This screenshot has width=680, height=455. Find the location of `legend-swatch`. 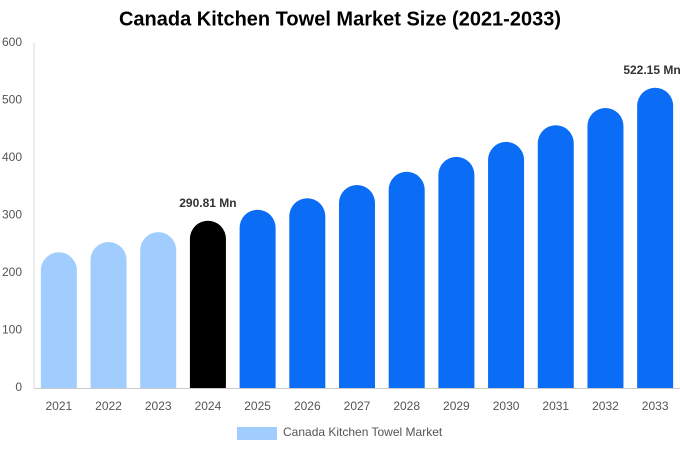

legend-swatch is located at coordinates (257, 433).